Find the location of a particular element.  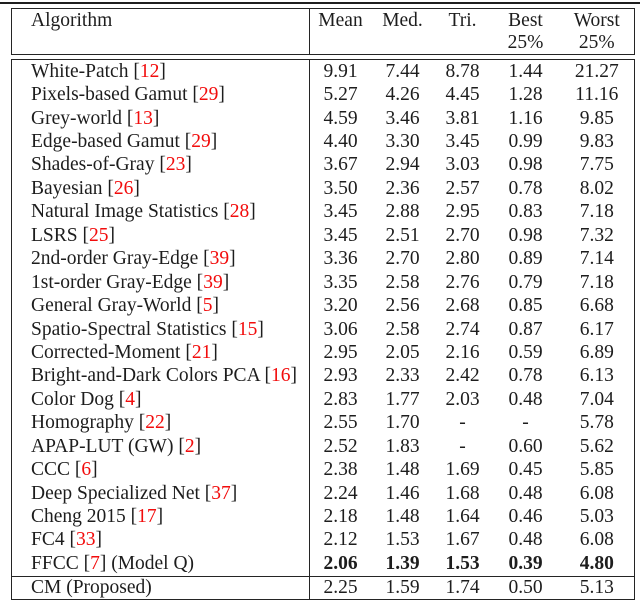

citation-number: 26 is located at coordinates (123, 188).